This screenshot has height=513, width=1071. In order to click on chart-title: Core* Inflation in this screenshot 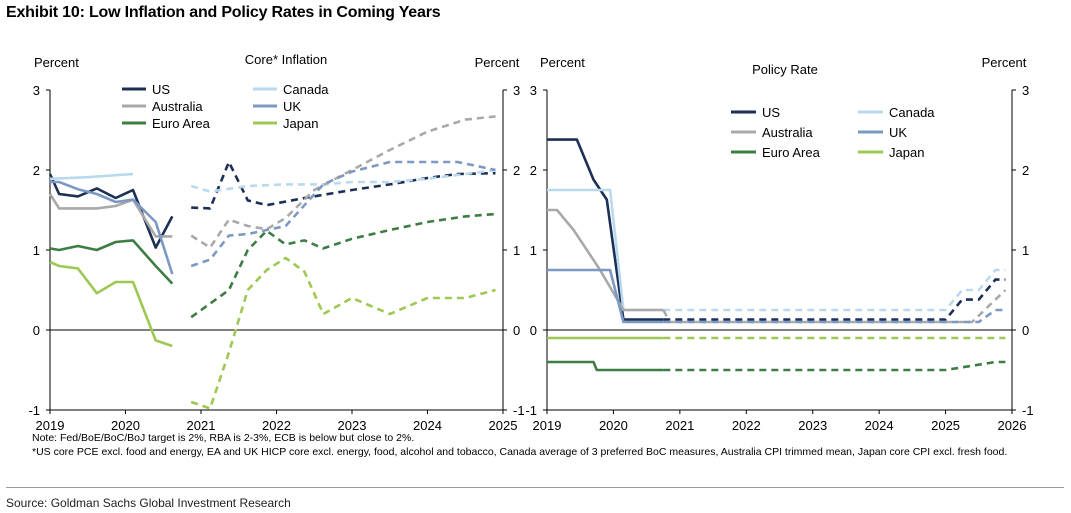, I will do `click(286, 59)`.